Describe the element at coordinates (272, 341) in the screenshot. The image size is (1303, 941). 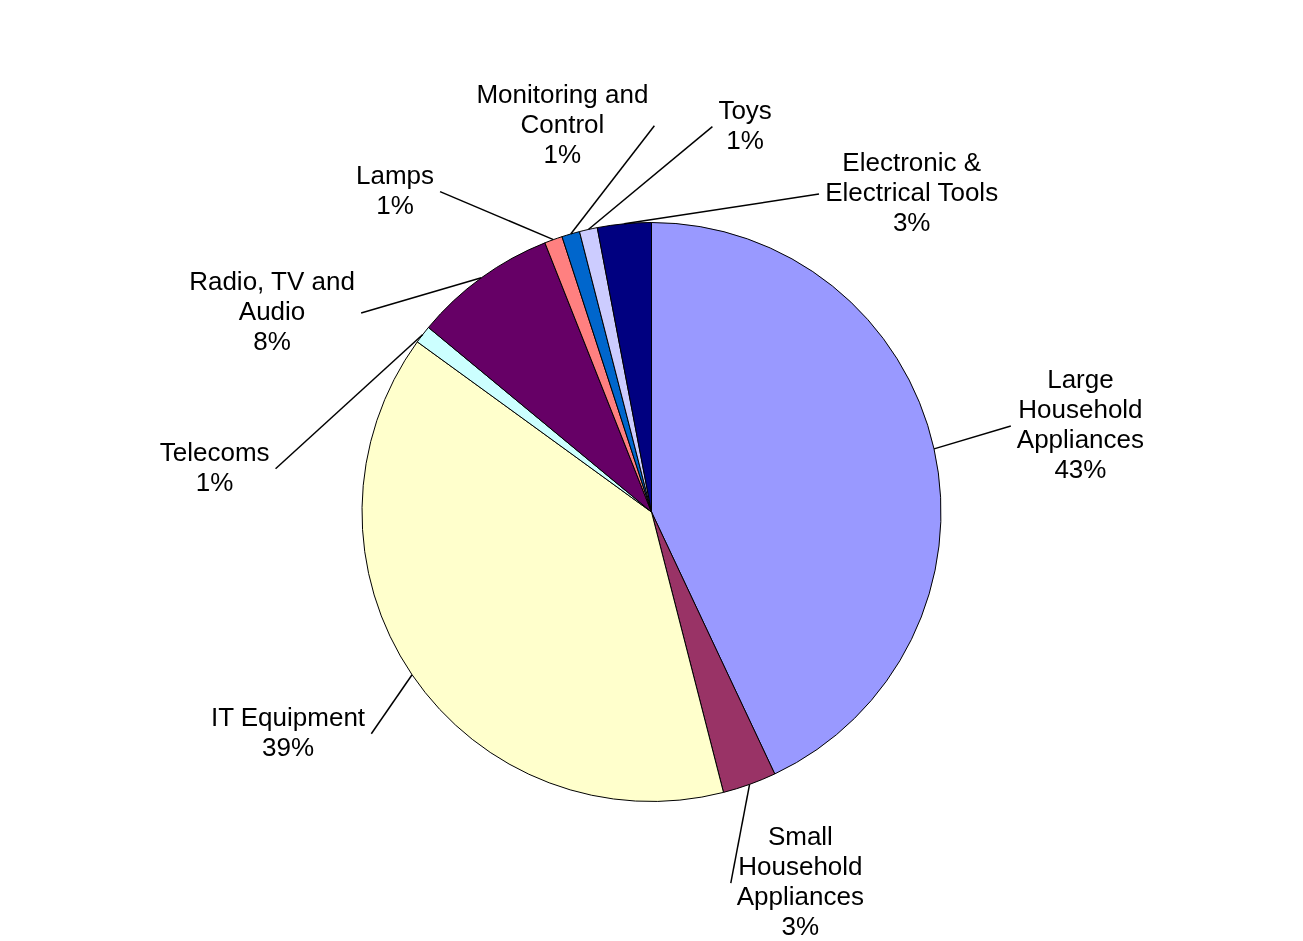
I see `data-label: 8%` at that location.